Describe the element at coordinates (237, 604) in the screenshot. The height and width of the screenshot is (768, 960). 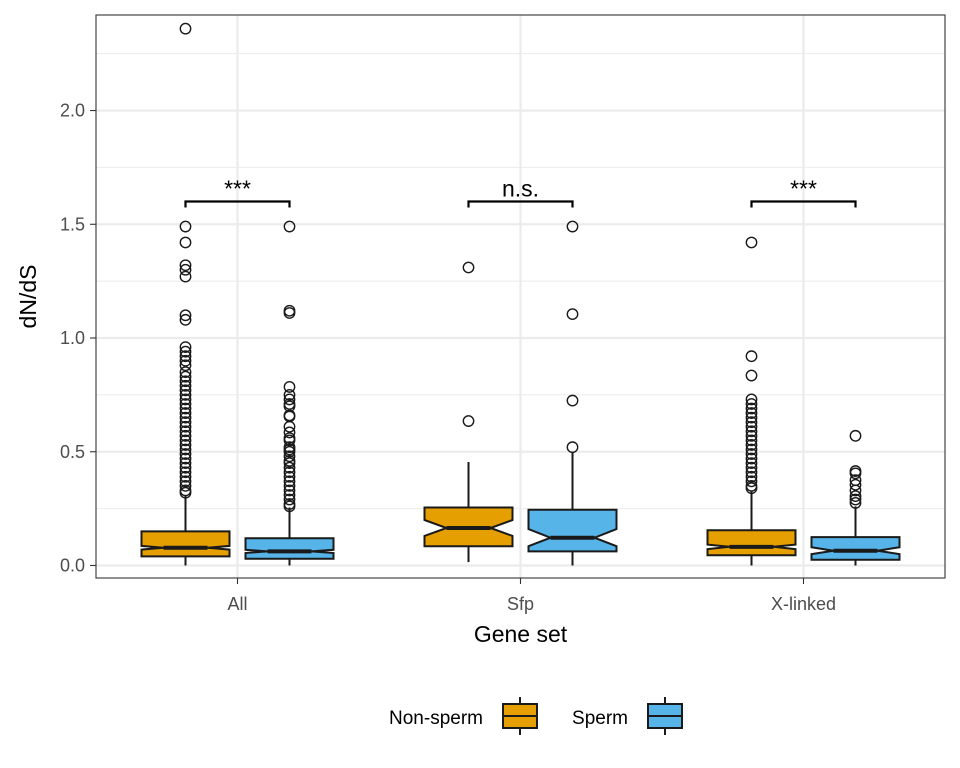
I see `x-tick-label: All` at that location.